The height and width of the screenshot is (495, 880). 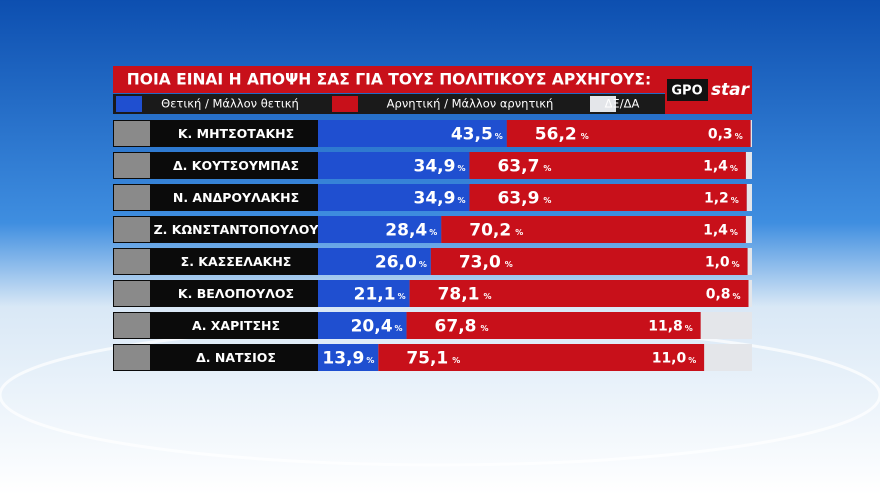 What do you see at coordinates (717, 263) in the screenshot?
I see `value-label: 1,0` at bounding box center [717, 263].